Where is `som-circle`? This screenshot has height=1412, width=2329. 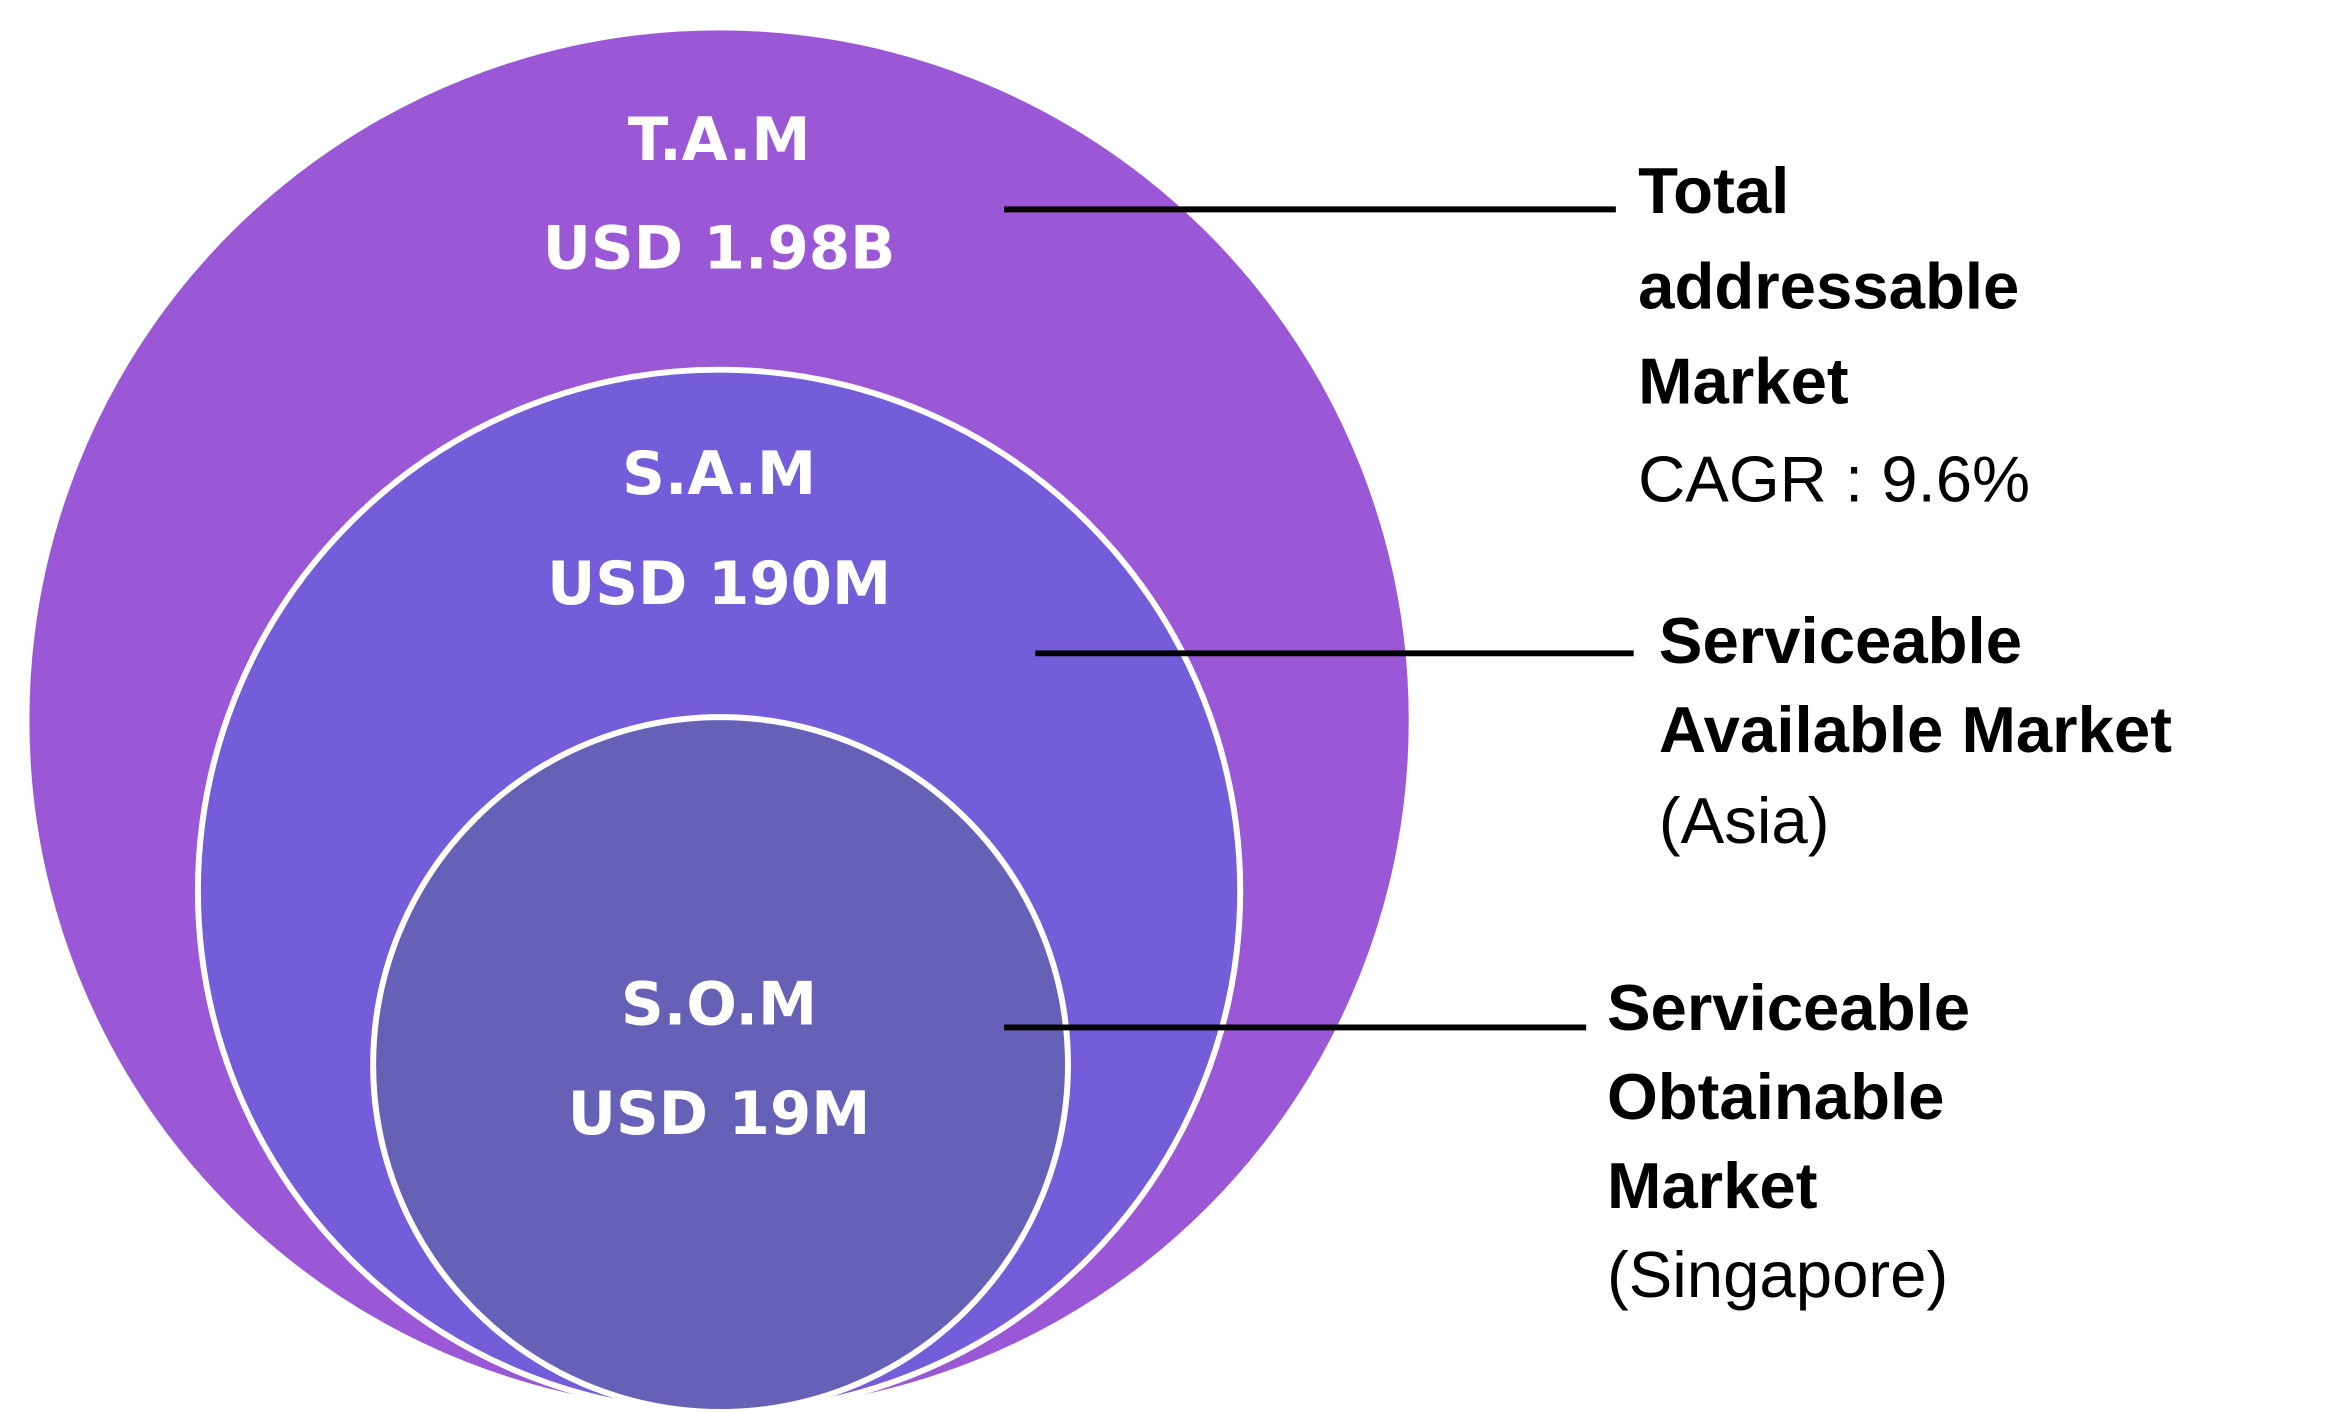 som-circle is located at coordinates (720, 1063).